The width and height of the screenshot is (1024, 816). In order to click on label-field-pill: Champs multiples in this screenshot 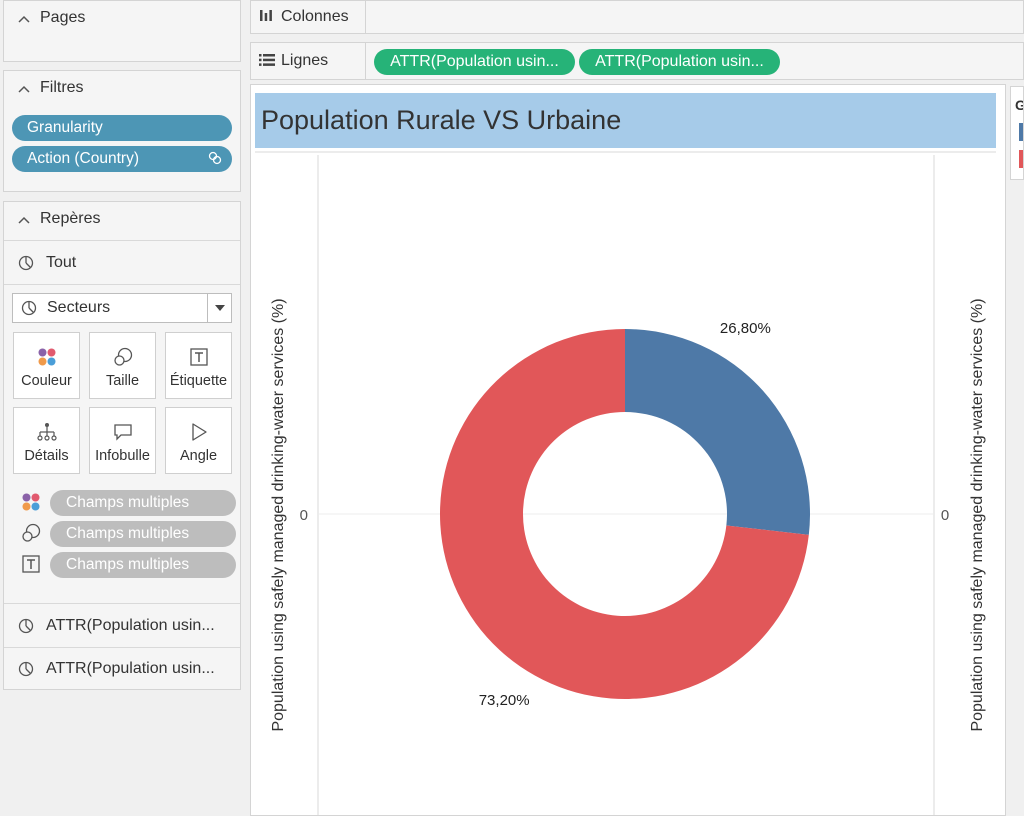, I will do `click(143, 565)`.